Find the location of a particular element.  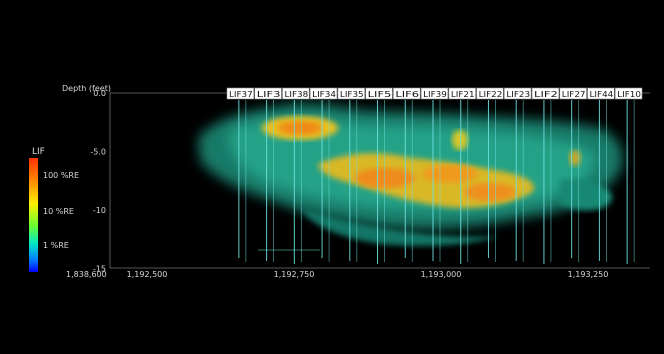

well-label: LIF44 is located at coordinates (602, 94).